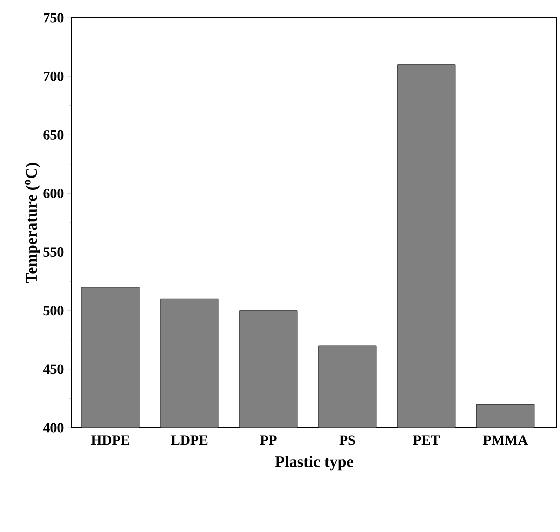 This screenshot has height=532, width=560. I want to click on x-axis-title: Plastic type, so click(314, 463).